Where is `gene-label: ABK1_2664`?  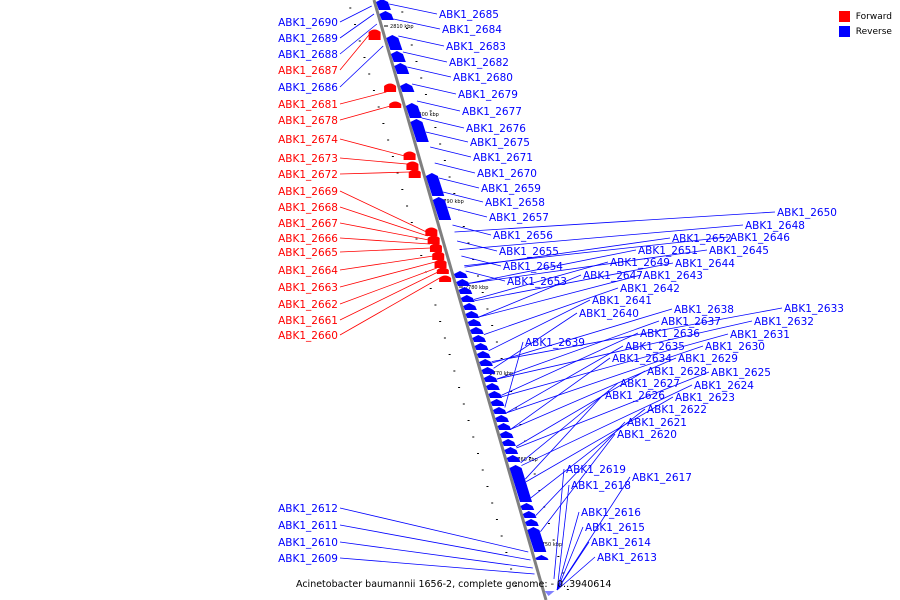
gene-label: ABK1_2664 is located at coordinates (308, 271).